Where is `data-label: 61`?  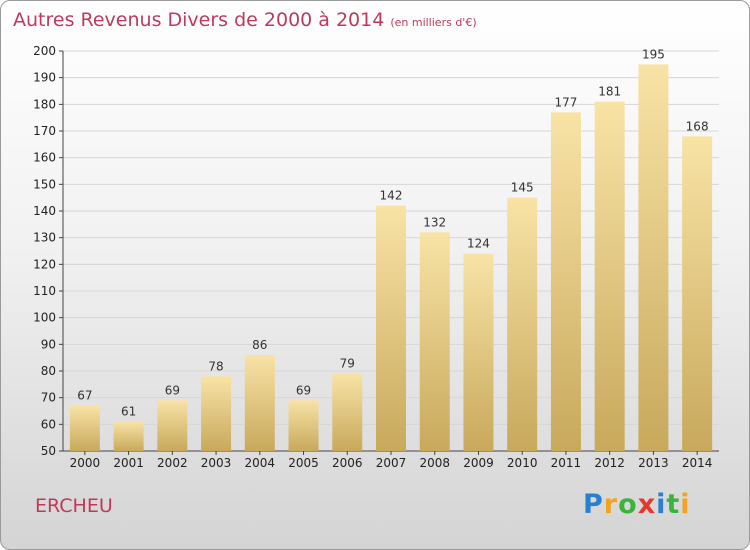
data-label: 61 is located at coordinates (128, 412).